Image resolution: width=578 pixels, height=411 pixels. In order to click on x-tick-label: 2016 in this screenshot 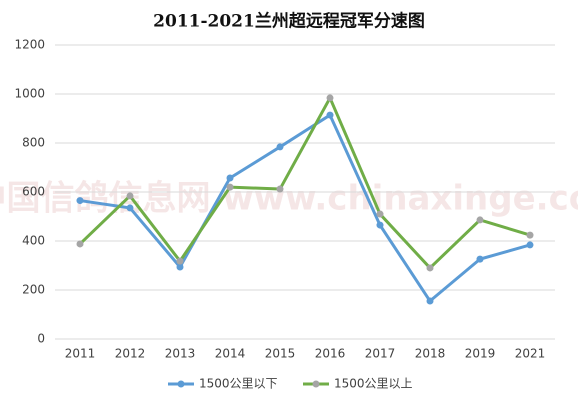, I will do `click(330, 354)`.